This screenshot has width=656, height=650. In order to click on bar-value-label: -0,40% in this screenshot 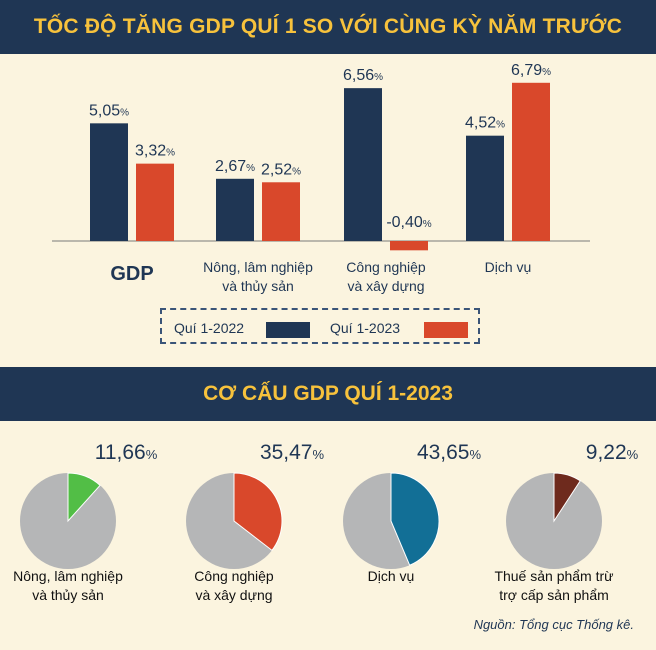, I will do `click(408, 222)`.